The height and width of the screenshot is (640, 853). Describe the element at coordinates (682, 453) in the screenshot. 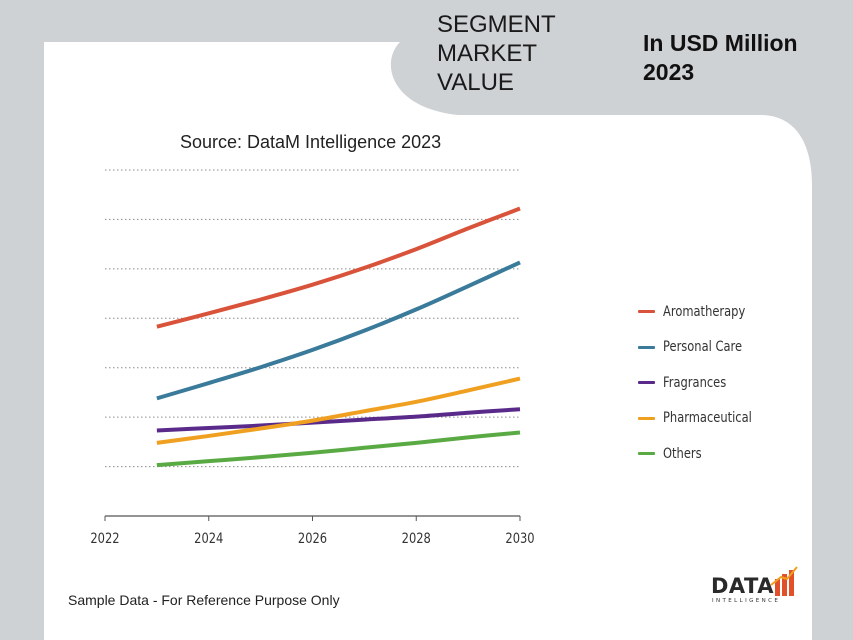

I see `legend-label: Others` at that location.